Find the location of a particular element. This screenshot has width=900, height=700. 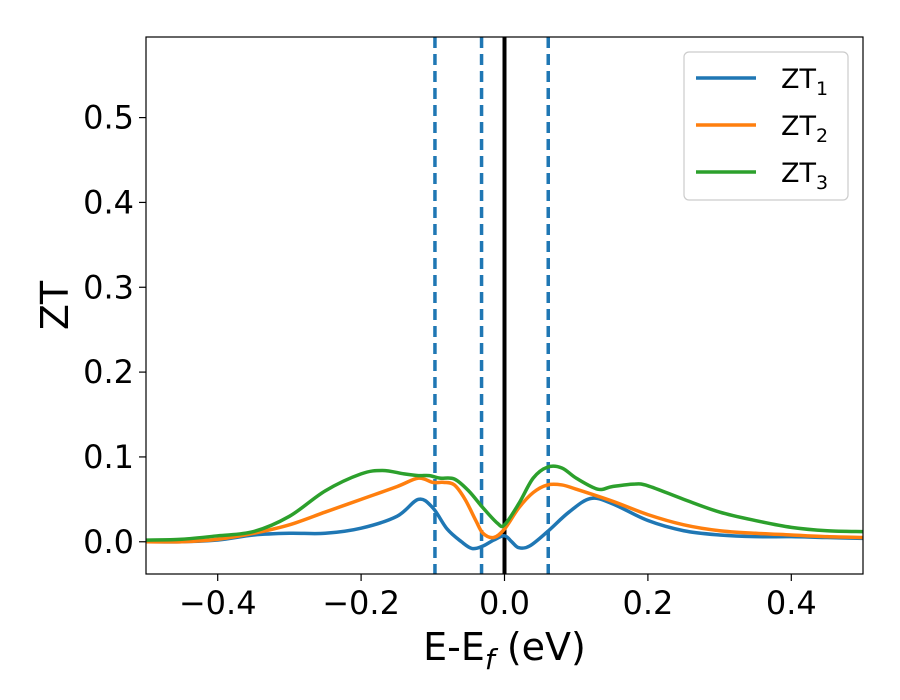

legend-box is located at coordinates (766, 126).